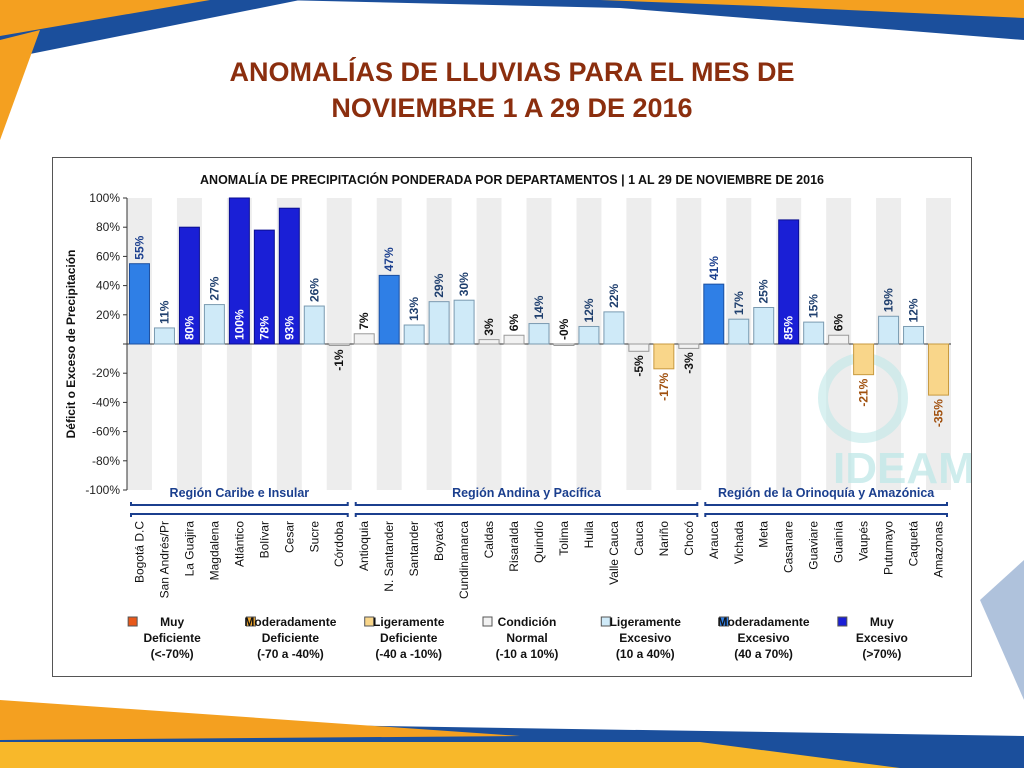  I want to click on category-label-33: Amazonas, so click(939, 549).